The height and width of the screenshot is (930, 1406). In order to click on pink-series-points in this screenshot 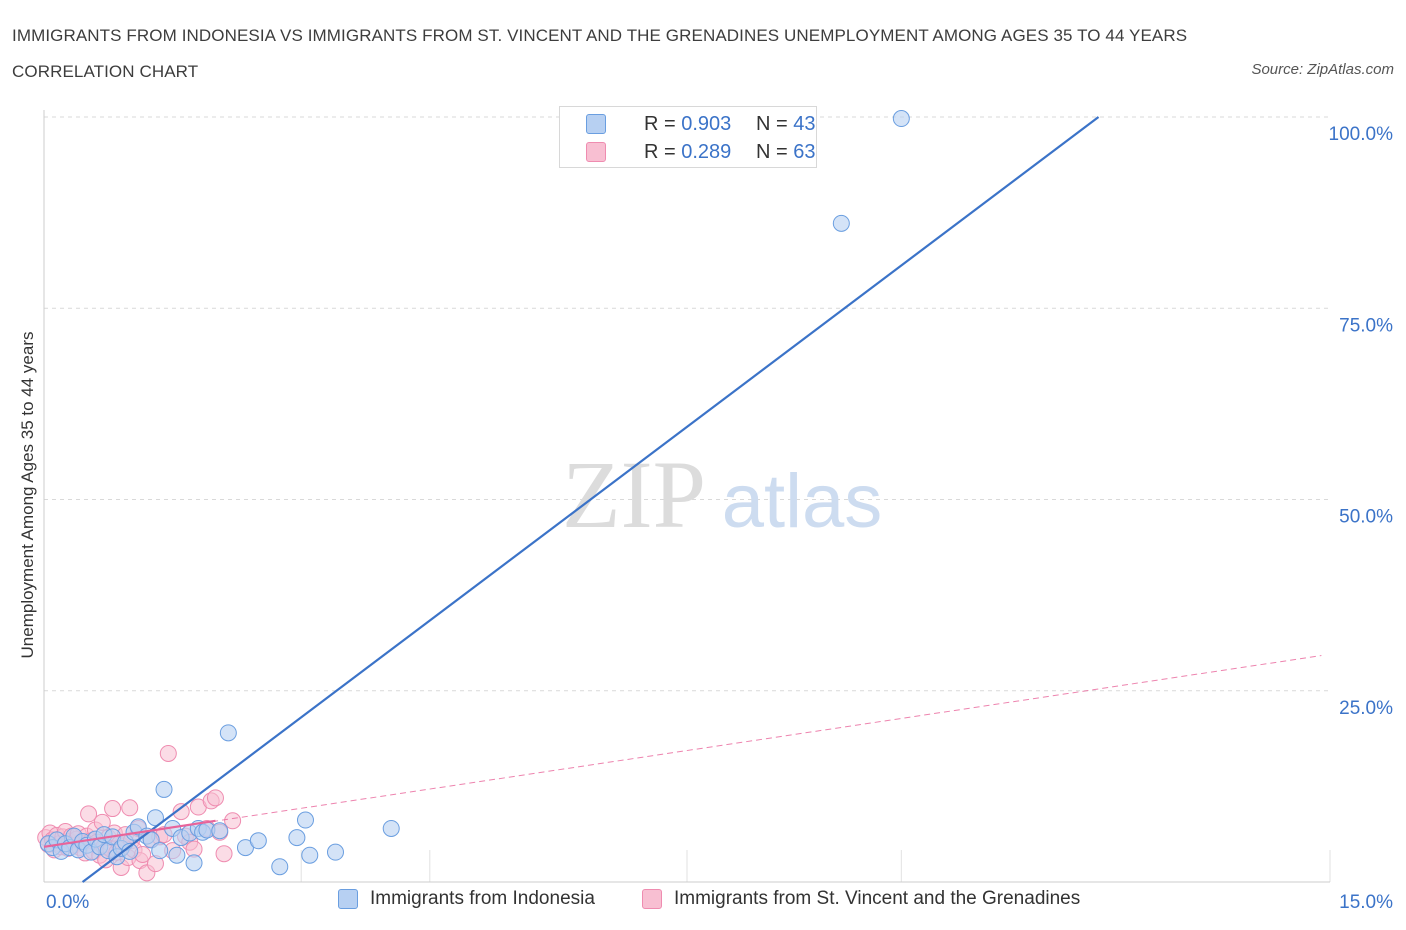, I will do `click(139, 813)`.